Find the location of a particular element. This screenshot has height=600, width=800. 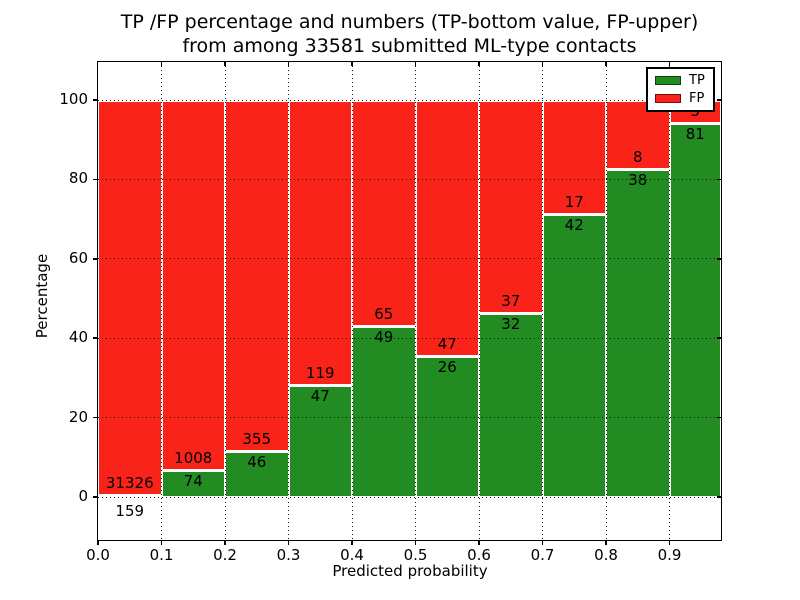

x-tick-label-0.1: 0.1 is located at coordinates (161, 555).